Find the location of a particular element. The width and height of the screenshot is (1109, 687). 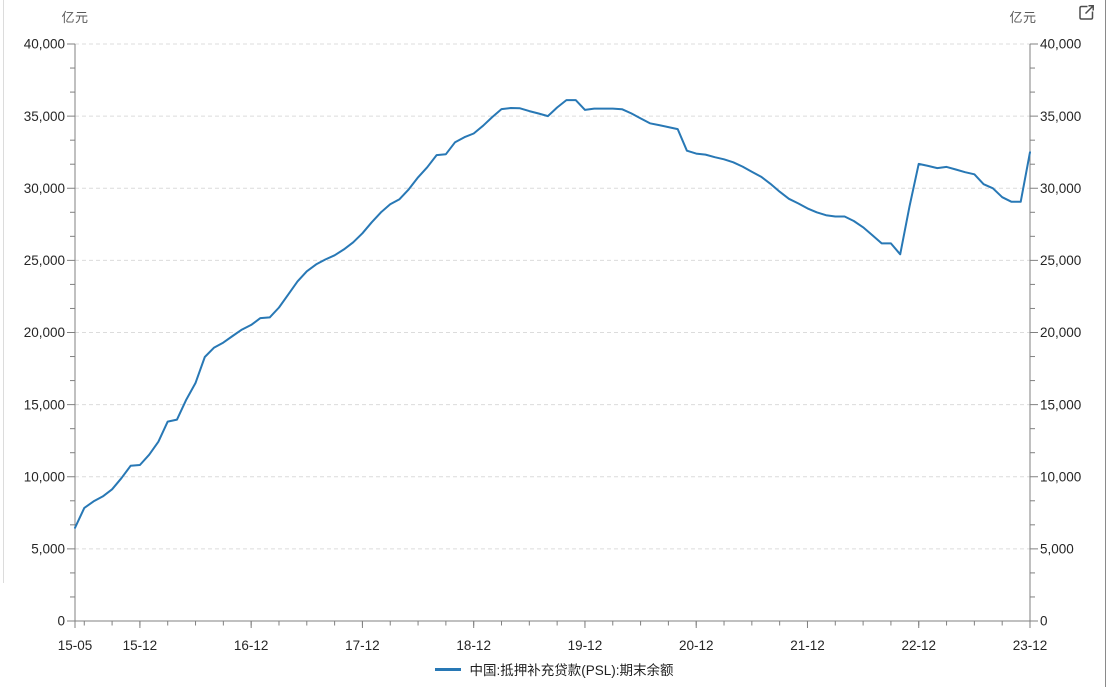

y-axis-label-right: 40,000 is located at coordinates (1060, 44).